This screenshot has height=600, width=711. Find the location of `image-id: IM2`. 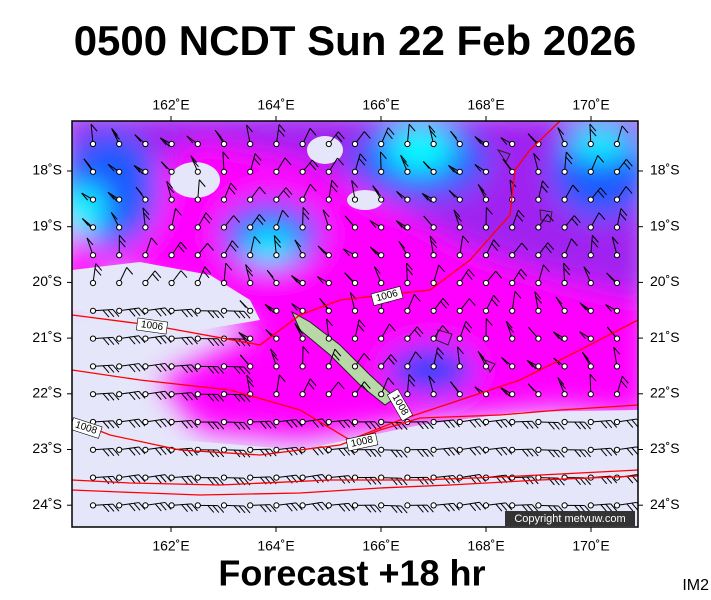

image-id: IM2 is located at coordinates (695, 585).